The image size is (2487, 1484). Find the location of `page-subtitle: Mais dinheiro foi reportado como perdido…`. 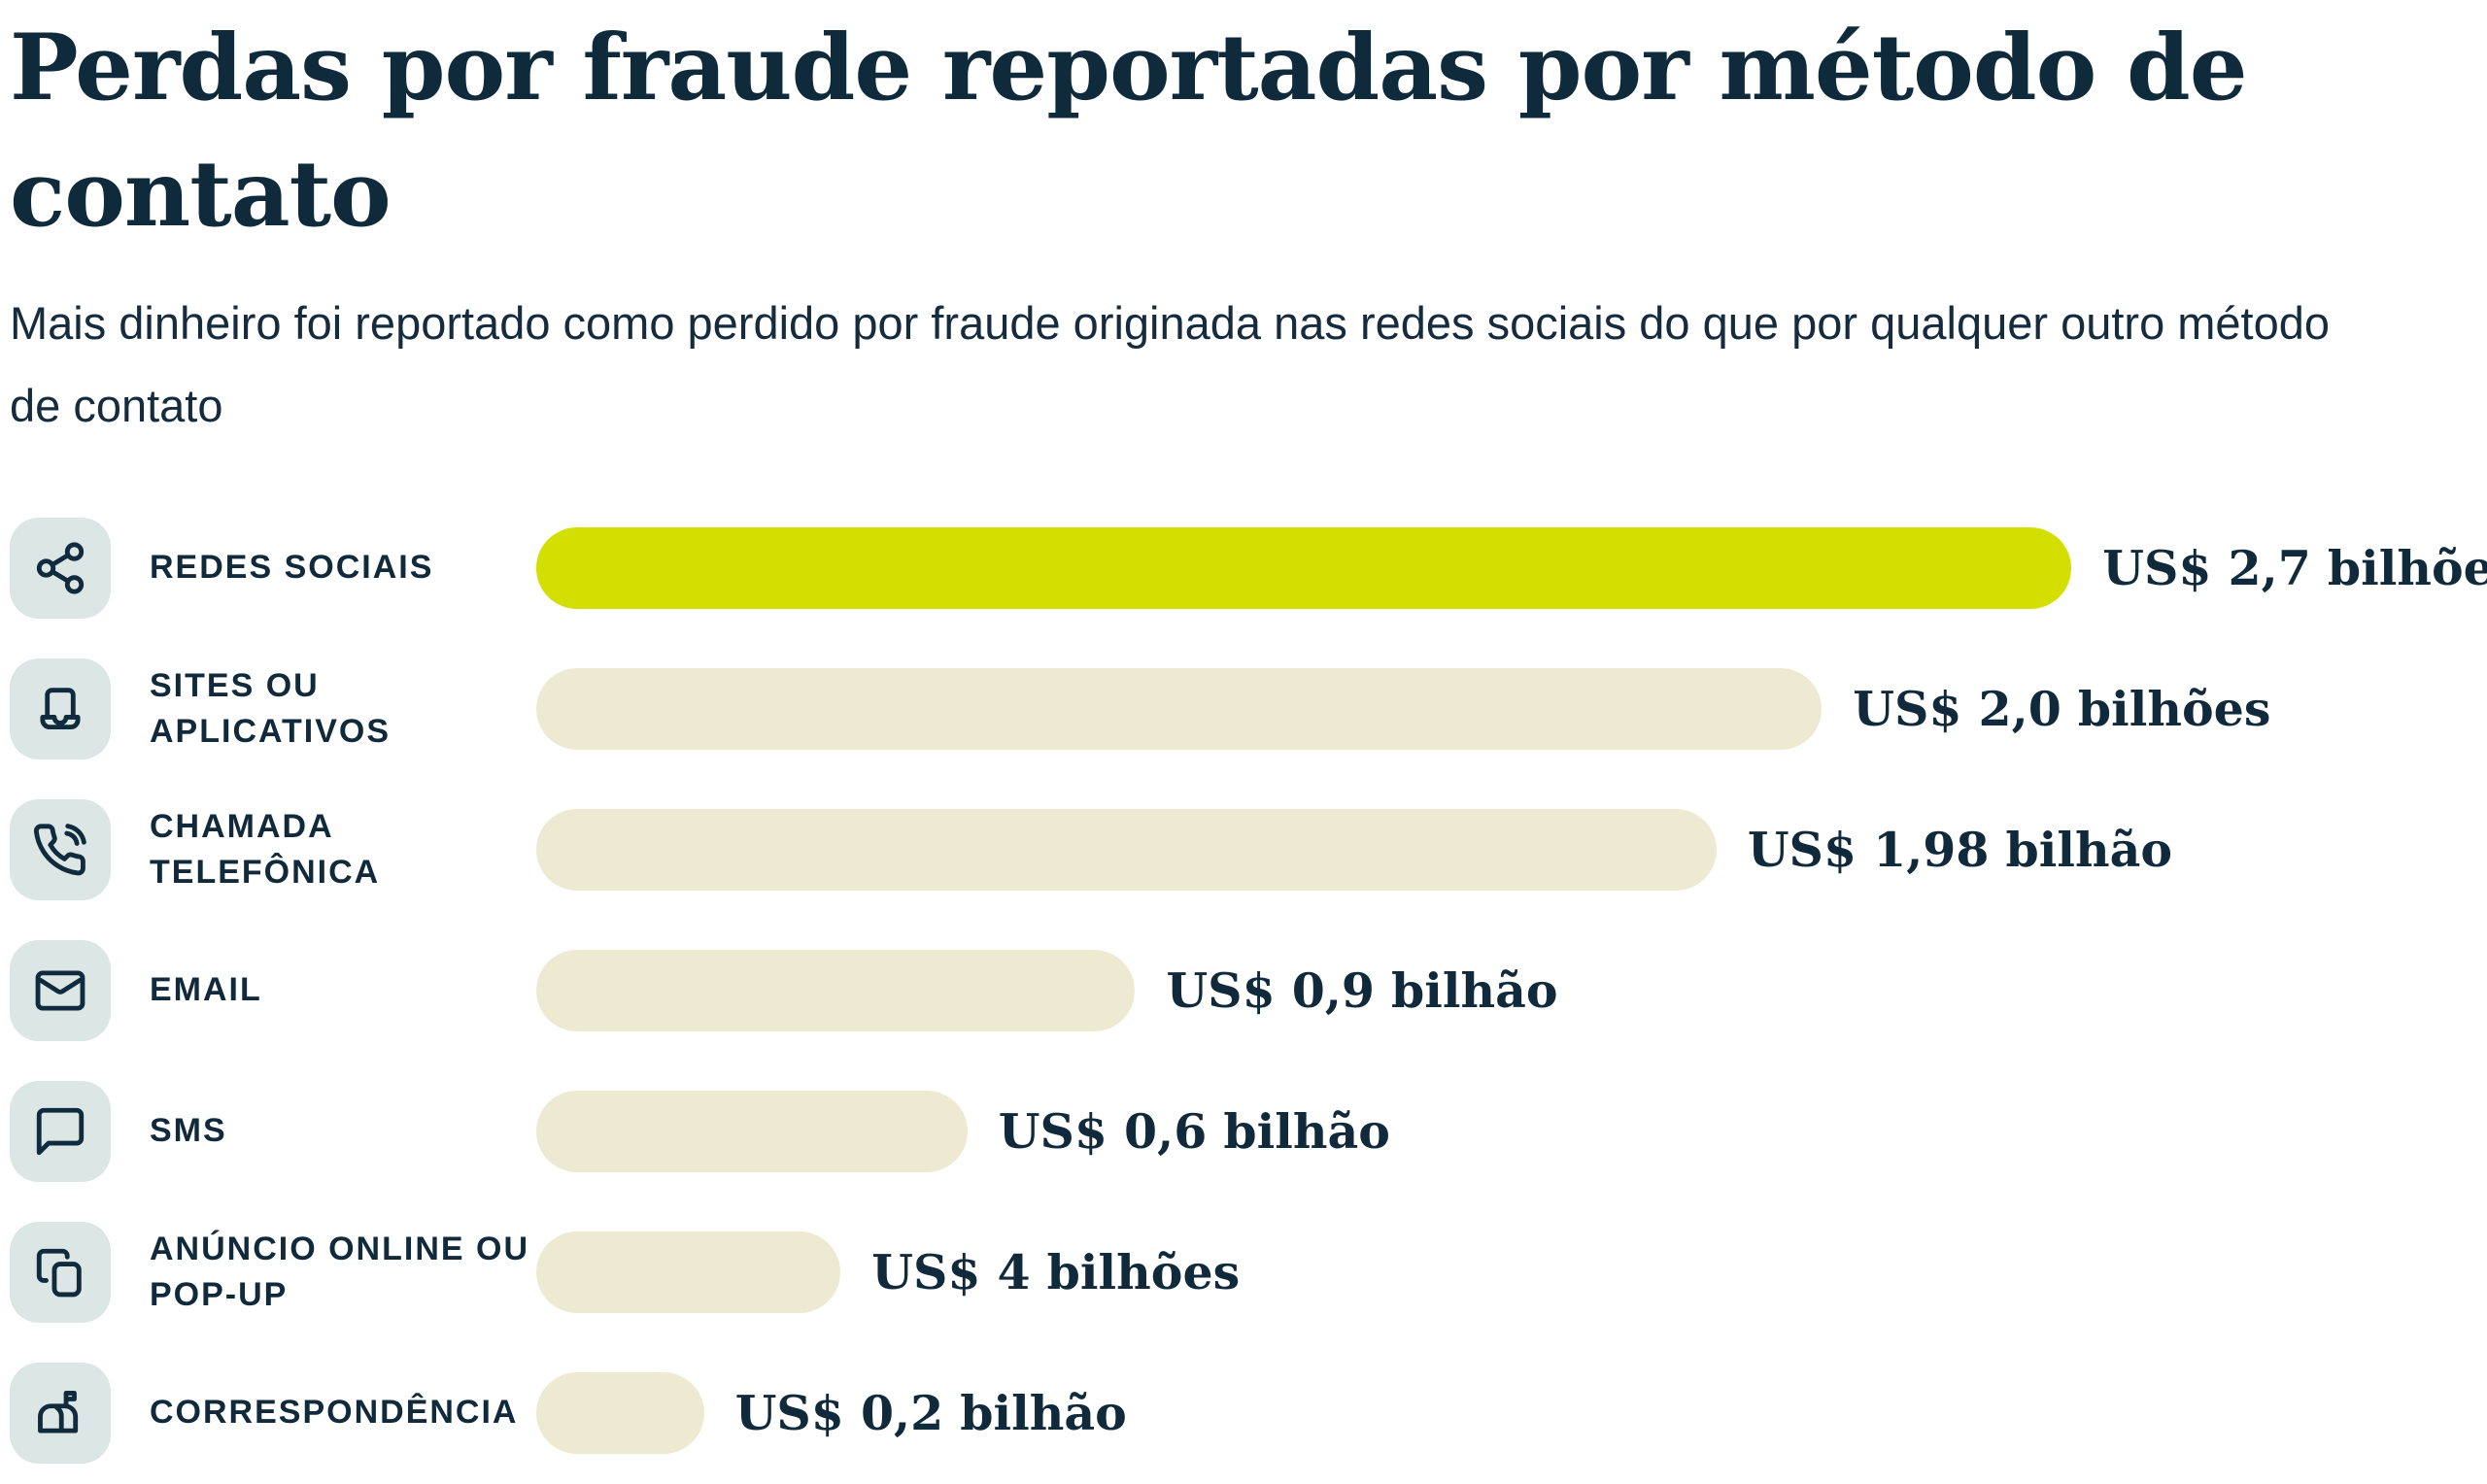

page-subtitle: Mais dinheiro foi reportado como perdido… is located at coordinates (1170, 364).